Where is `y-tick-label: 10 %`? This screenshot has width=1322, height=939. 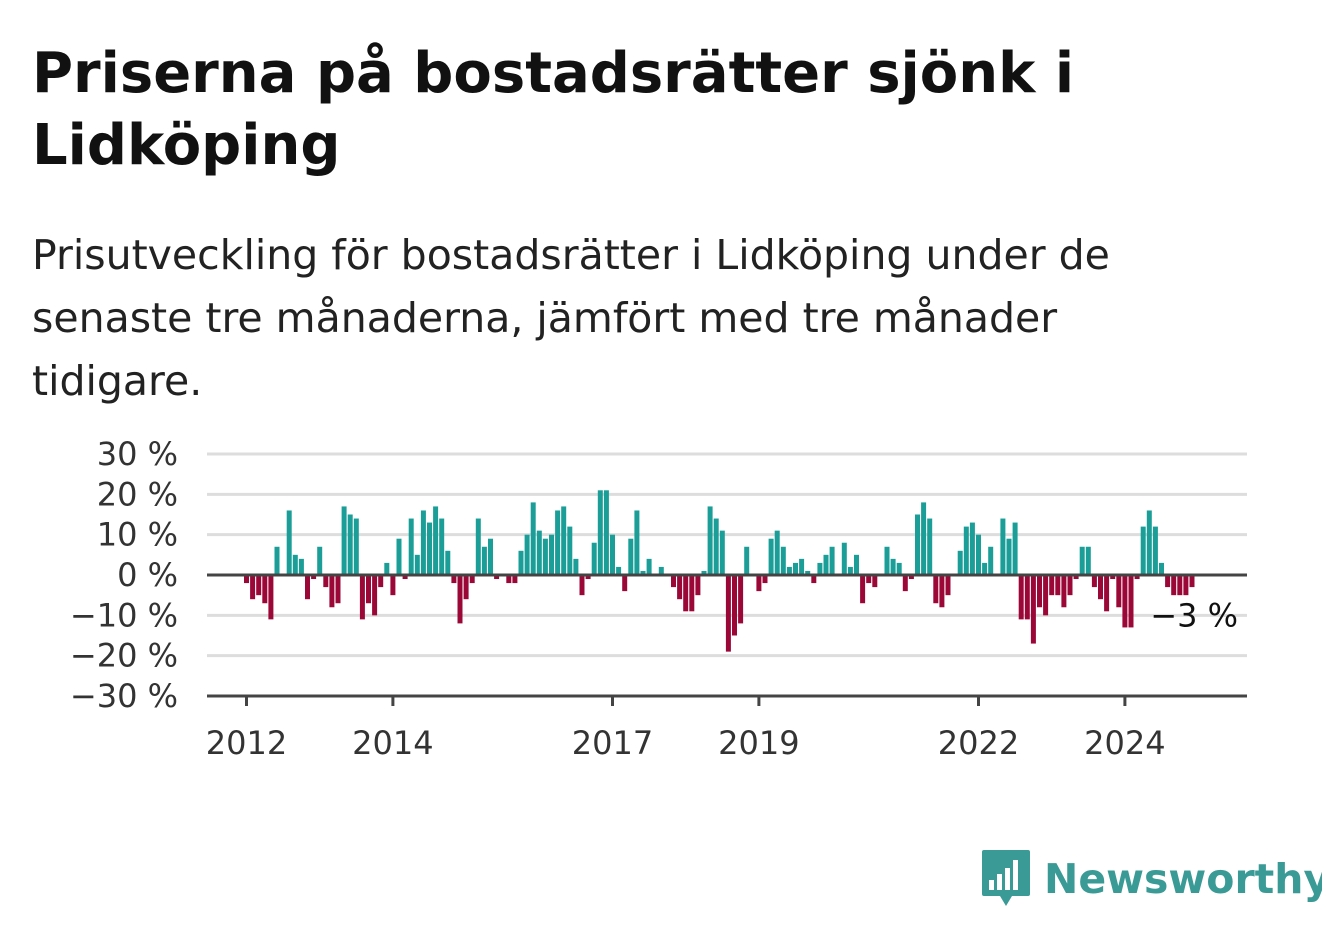 y-tick-label: 10 % is located at coordinates (137, 535).